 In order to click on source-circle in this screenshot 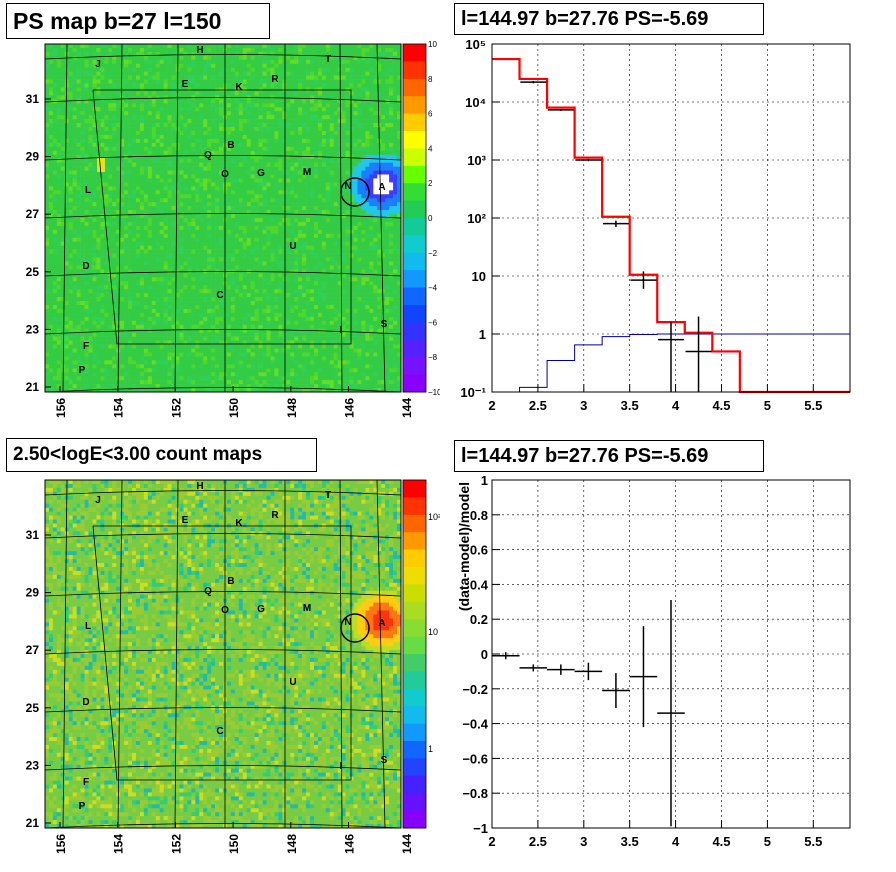, I will do `click(355, 192)`.